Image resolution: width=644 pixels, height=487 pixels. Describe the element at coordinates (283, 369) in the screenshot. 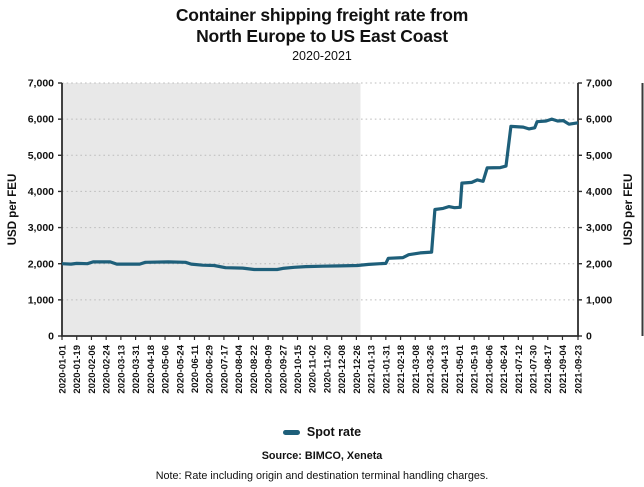

I see `x-tick-label: 2020-09-27` at that location.